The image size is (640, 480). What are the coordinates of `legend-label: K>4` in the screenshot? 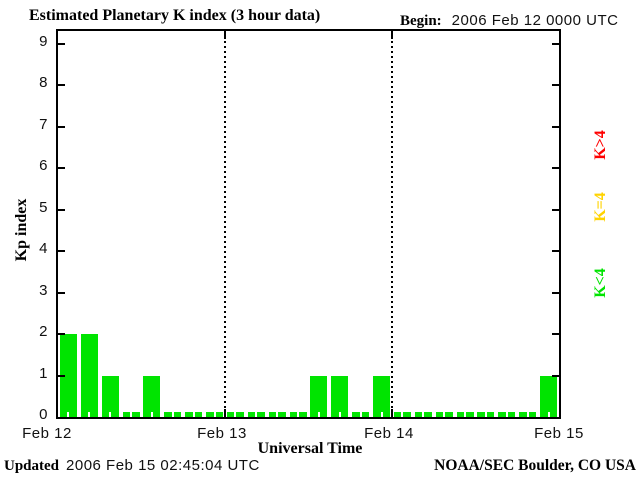 It's located at (600, 145).